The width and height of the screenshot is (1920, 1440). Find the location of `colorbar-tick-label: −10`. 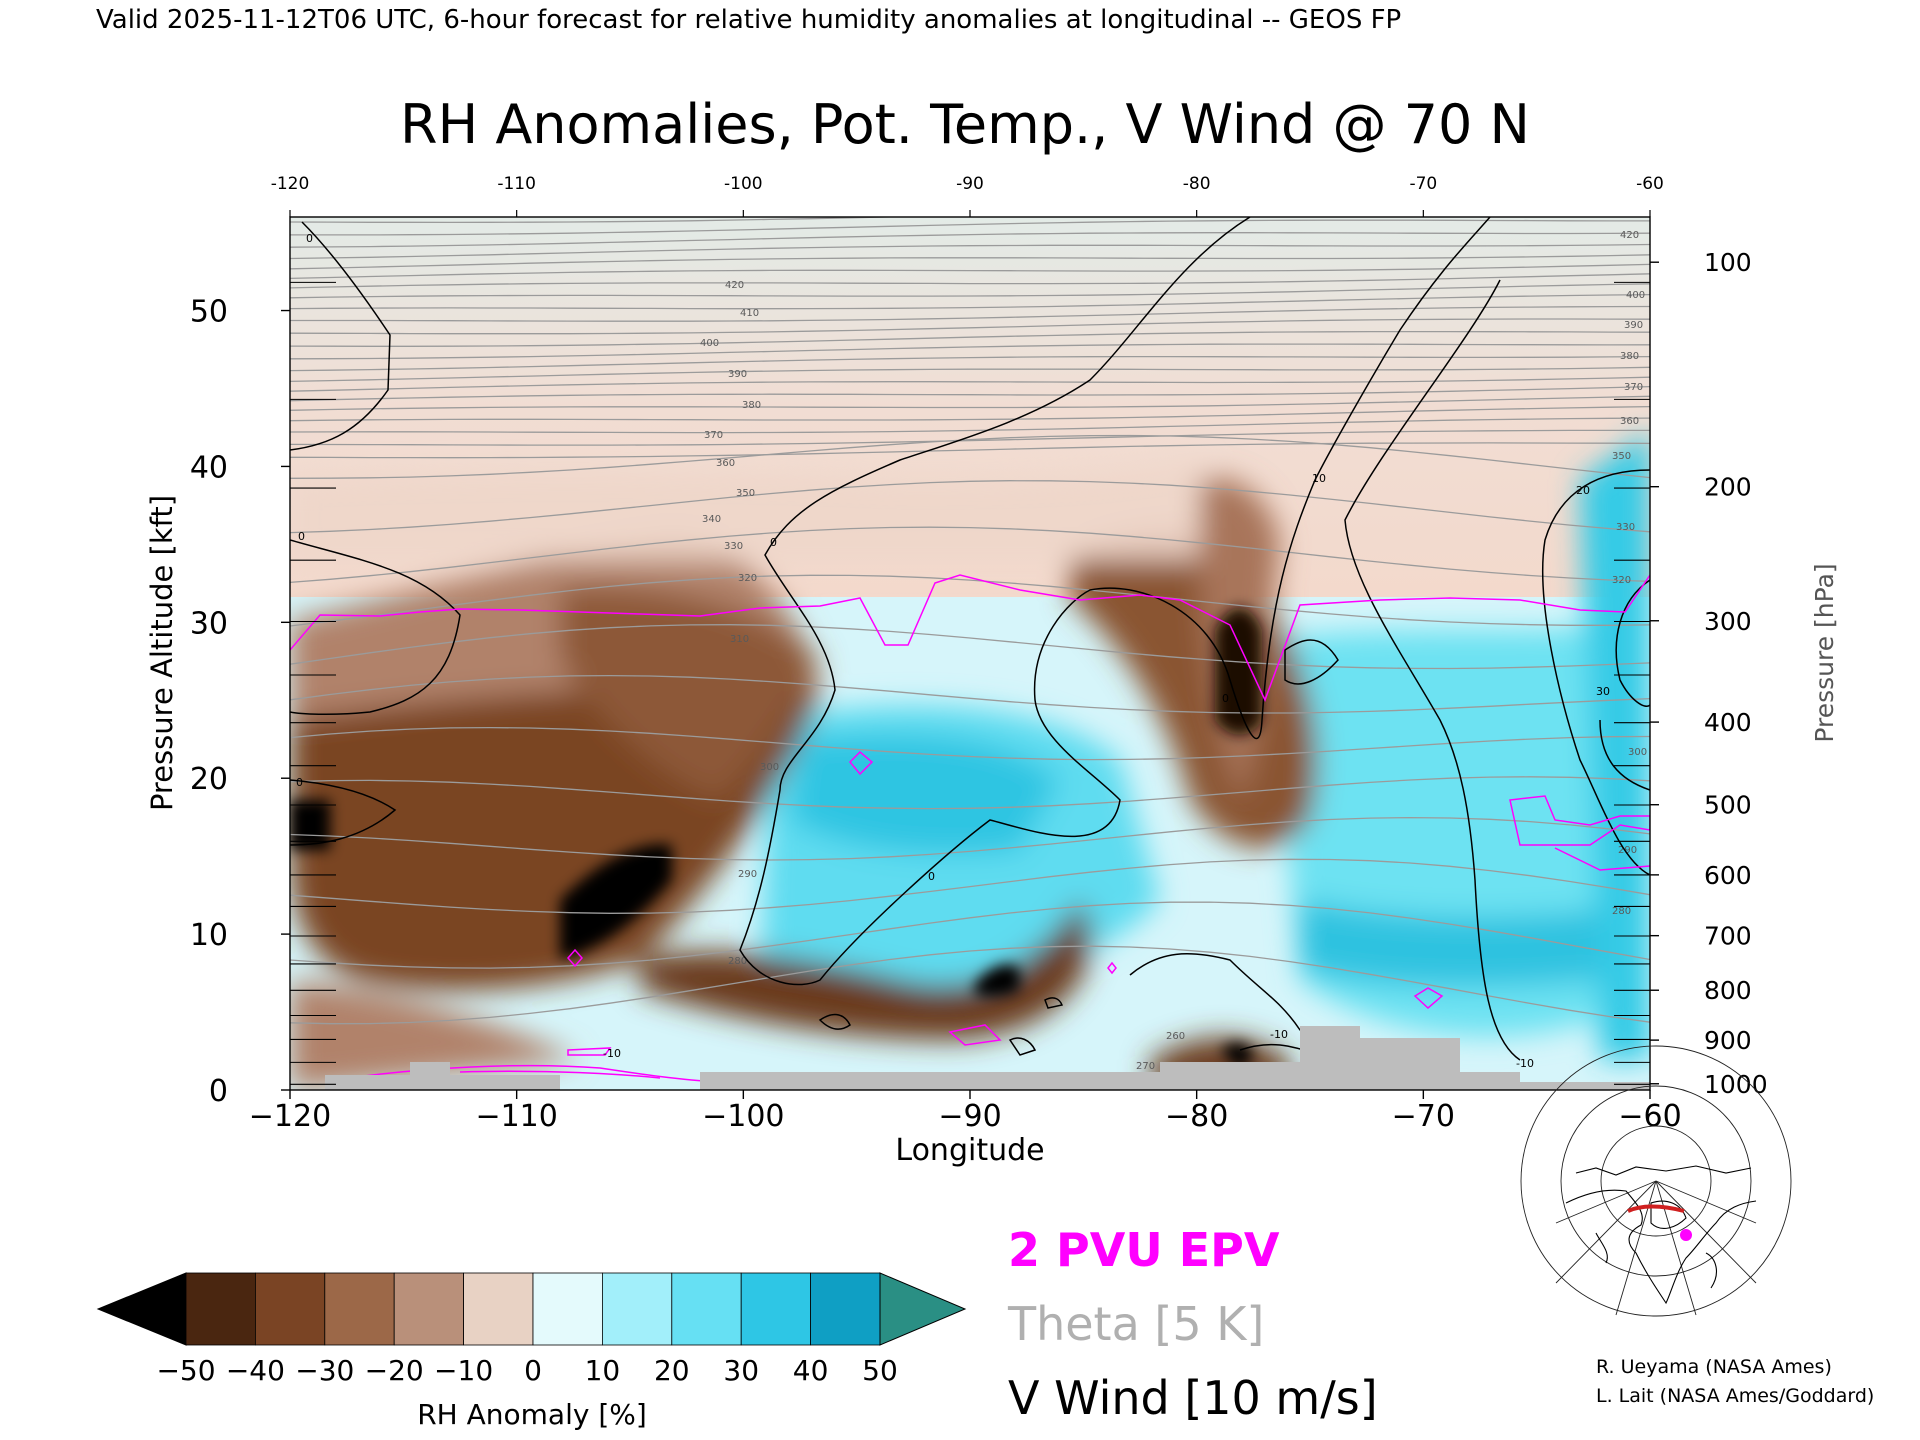

colorbar-tick-label: −10 is located at coordinates (463, 1370).